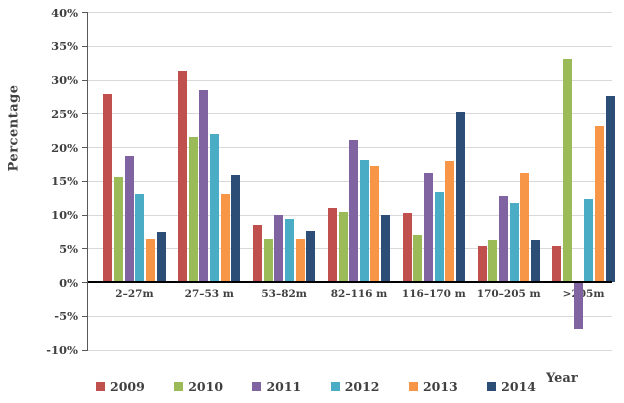 The image size is (624, 403). I want to click on legend-item-2013: 2013, so click(433, 386).